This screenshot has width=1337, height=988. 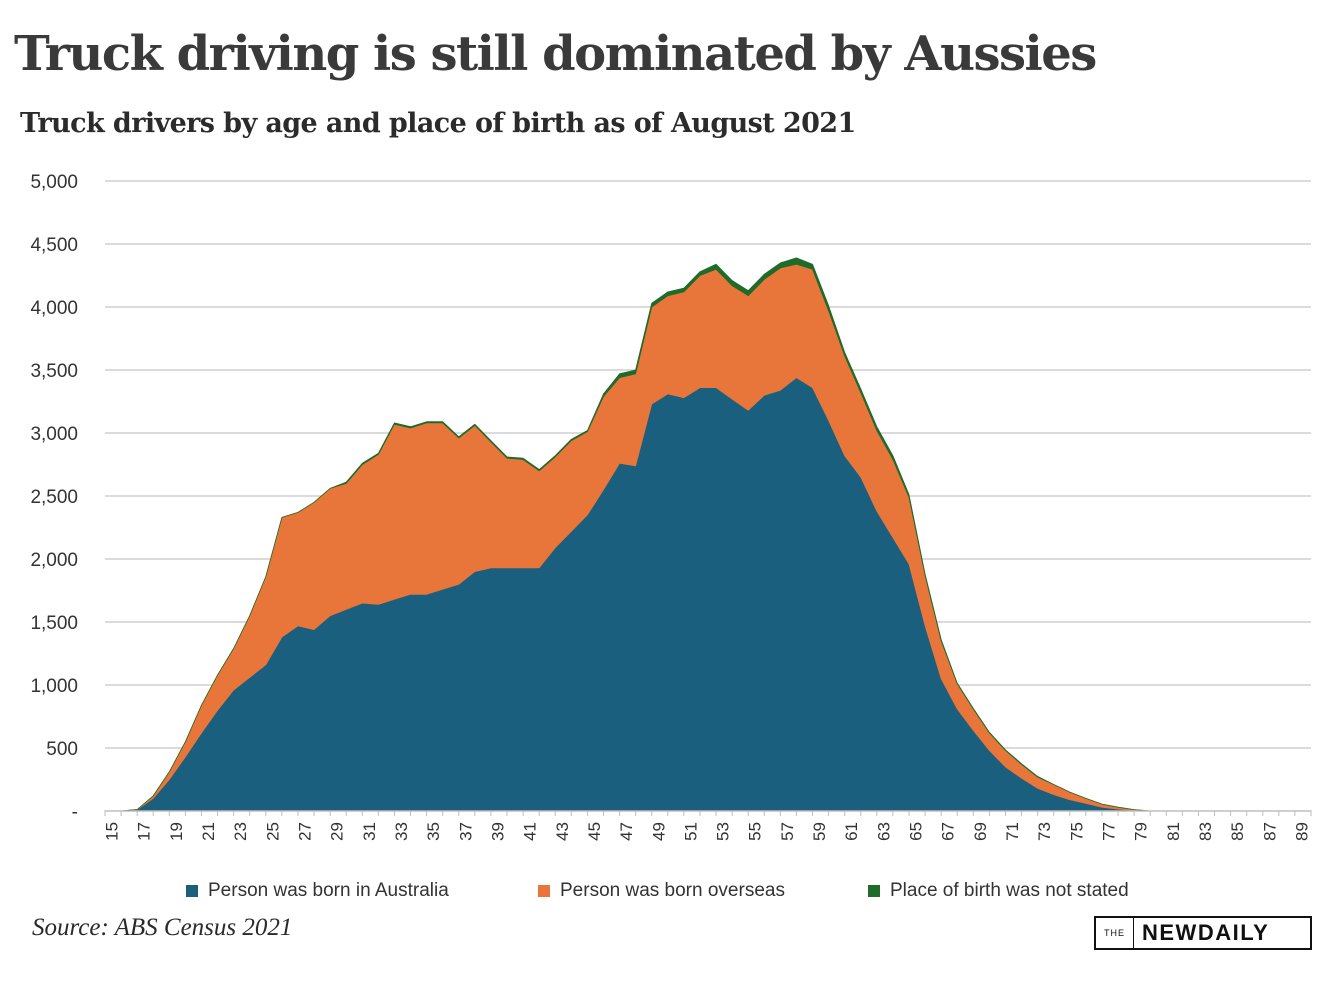 What do you see at coordinates (176, 831) in the screenshot?
I see `x-tick-label: 19` at bounding box center [176, 831].